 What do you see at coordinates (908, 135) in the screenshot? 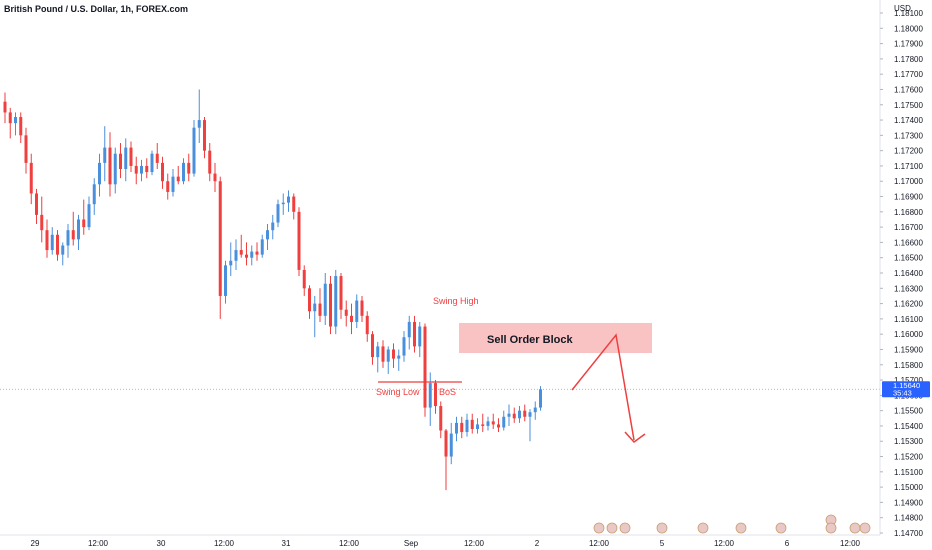
I see `y-tick-label: 1.17300` at bounding box center [908, 135].